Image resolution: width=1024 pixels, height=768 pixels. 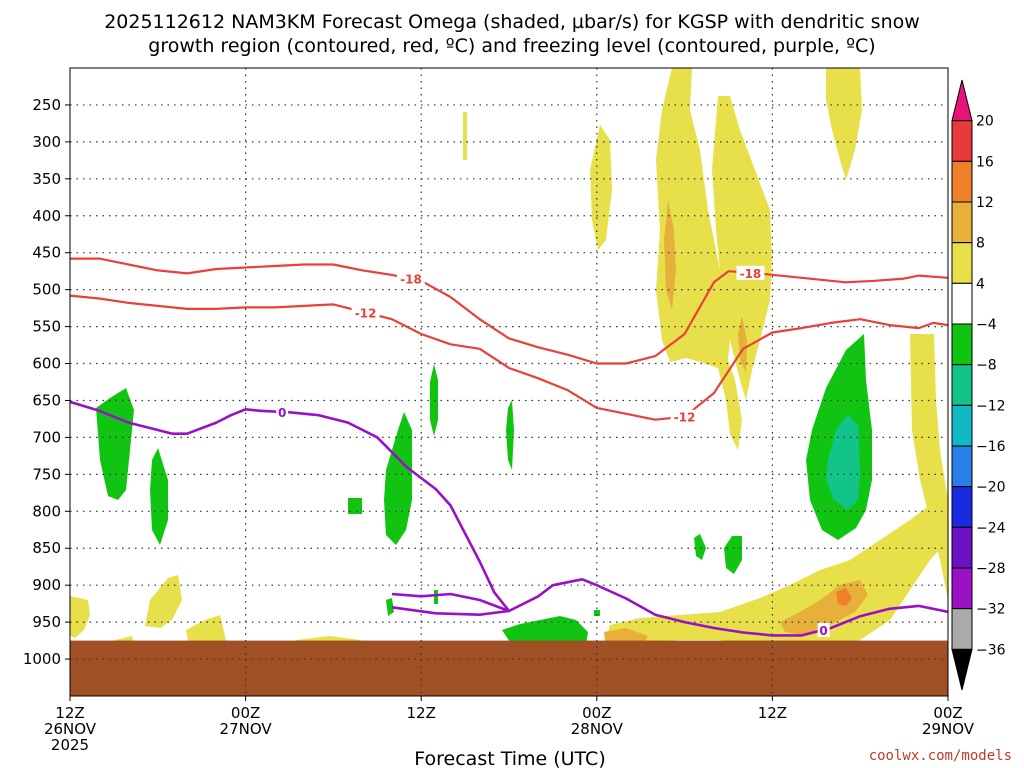 I want to click on colorbar-level-label: −36, so click(x=991, y=650).